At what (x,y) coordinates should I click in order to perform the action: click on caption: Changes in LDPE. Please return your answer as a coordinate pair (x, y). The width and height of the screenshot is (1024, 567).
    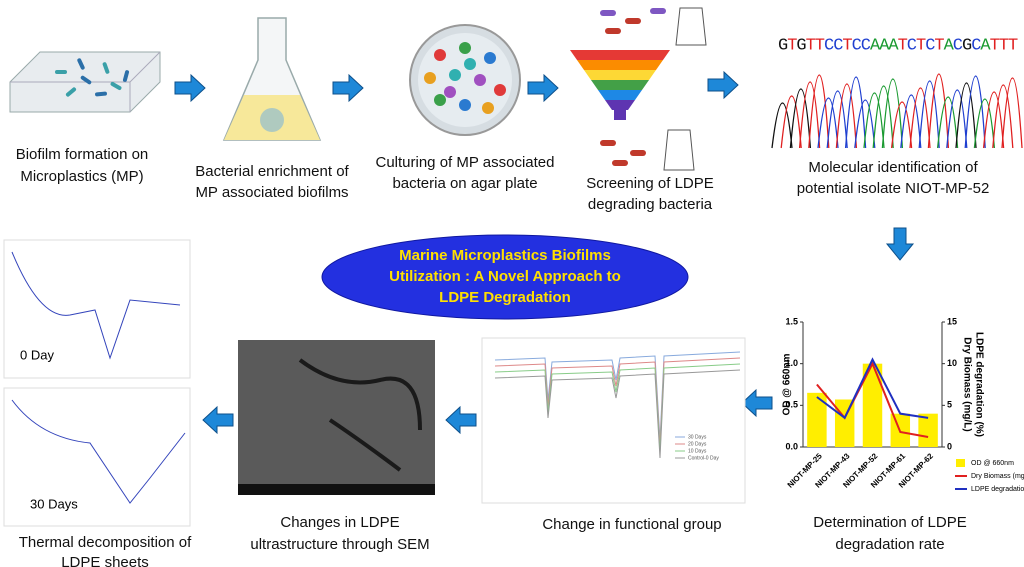
    Looking at the image, I should click on (339, 522).